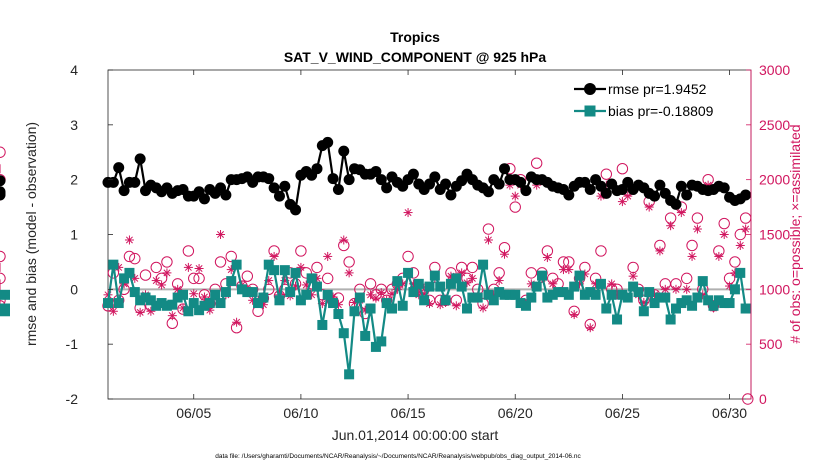  Describe the element at coordinates (795, 233) in the screenshot. I see `y-axis-label-right: # of obs: o=possible; ×=assimilated` at that location.